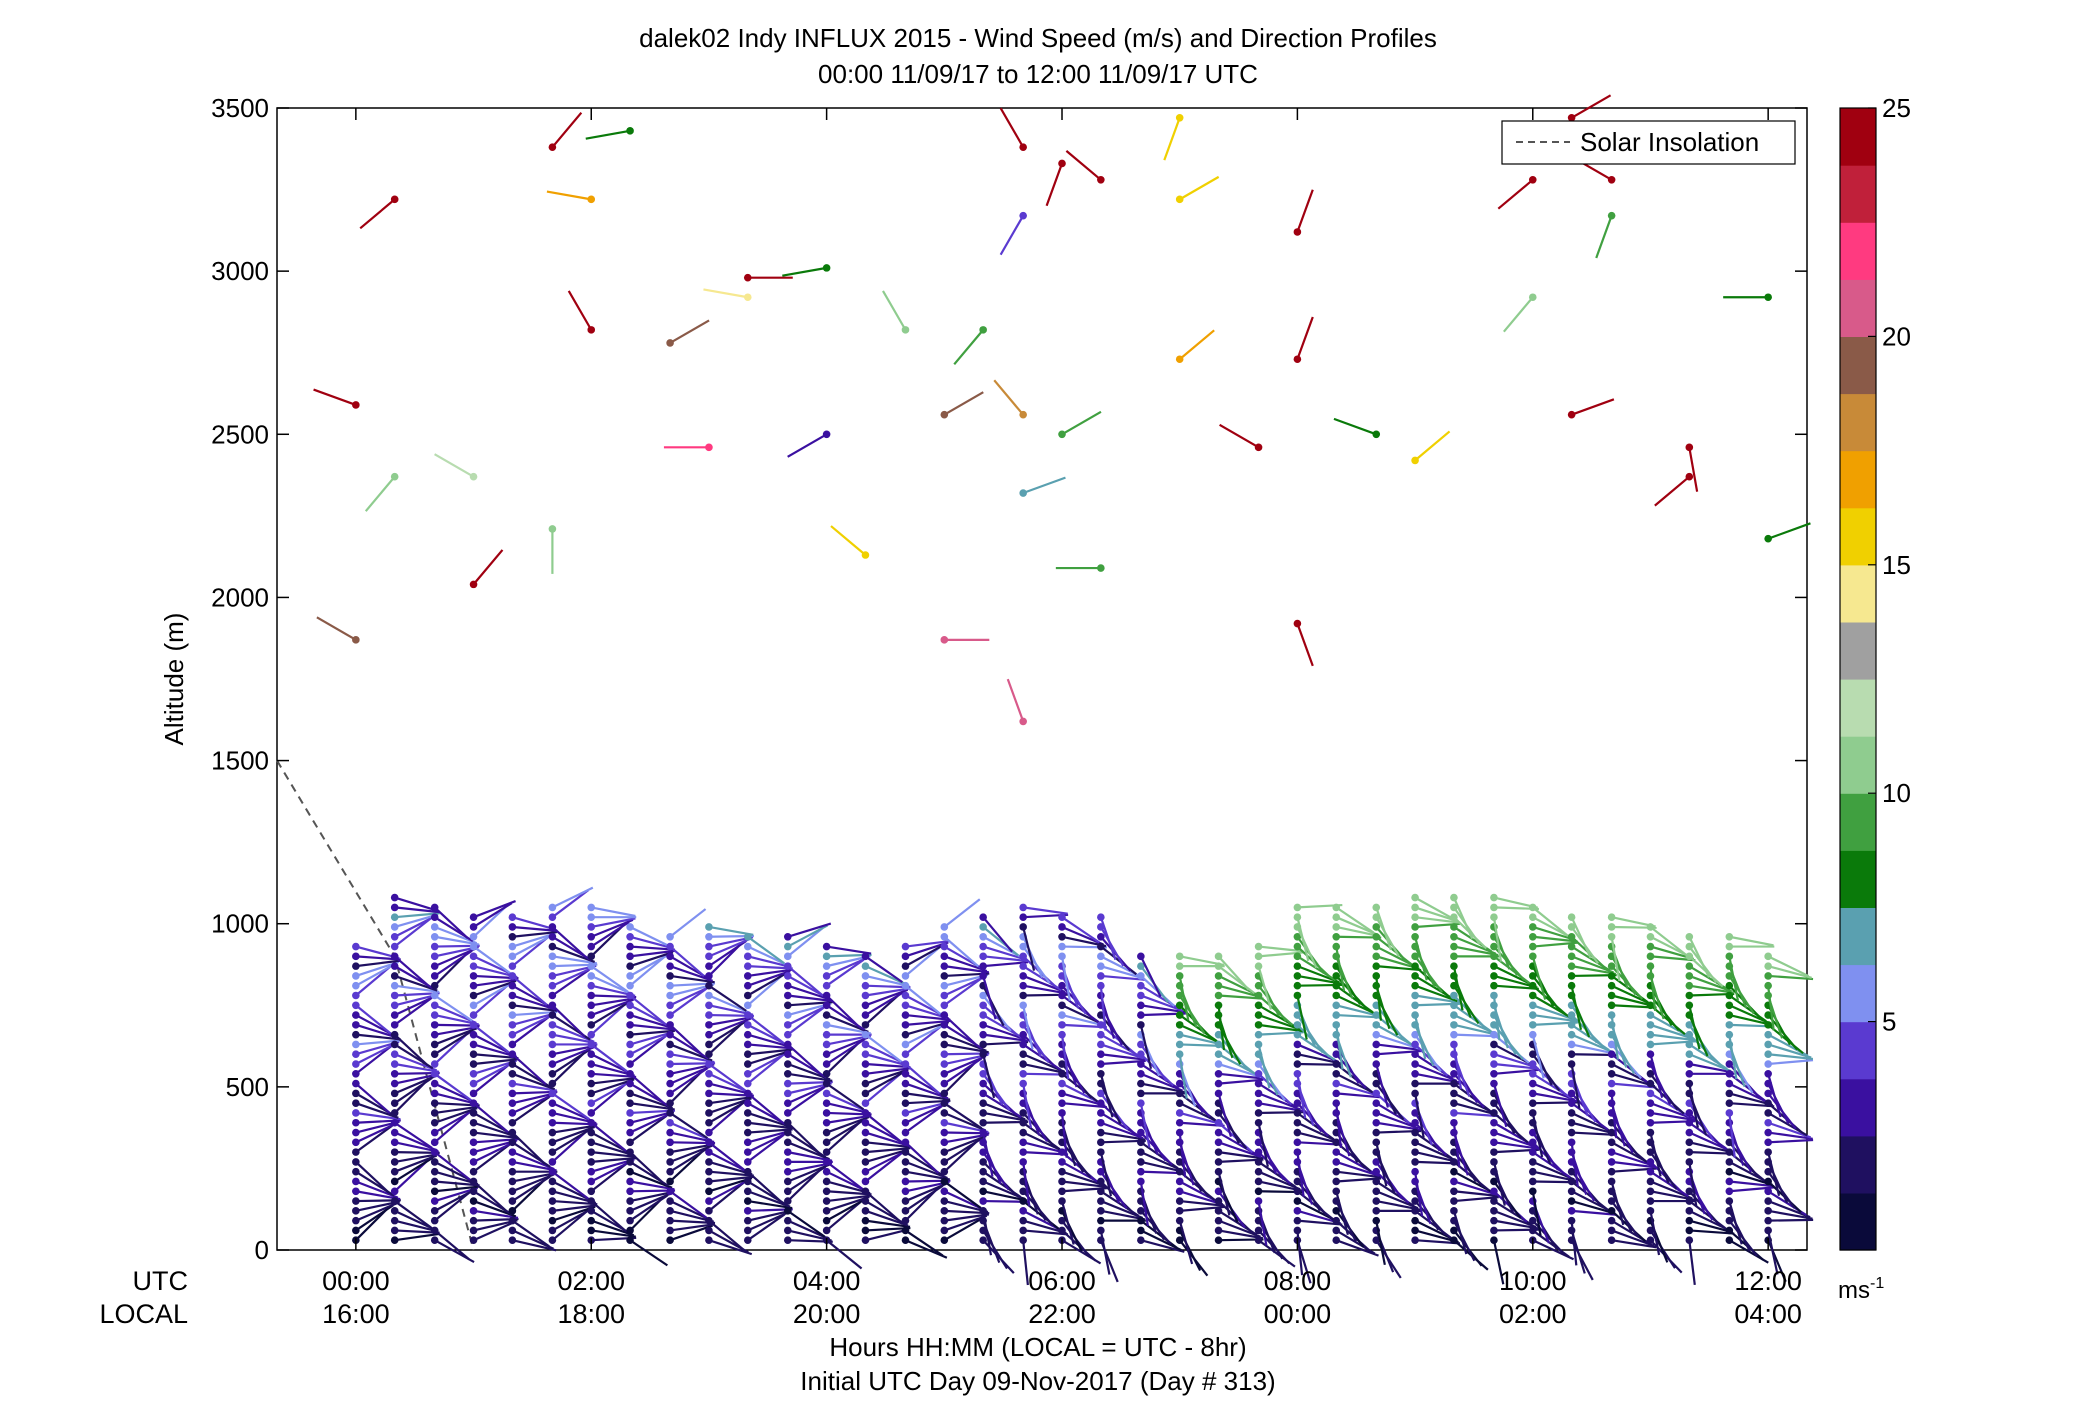 This screenshot has height=1425, width=2098. What do you see at coordinates (591, 1281) in the screenshot?
I see `x-tick-label-utc: 02:00` at bounding box center [591, 1281].